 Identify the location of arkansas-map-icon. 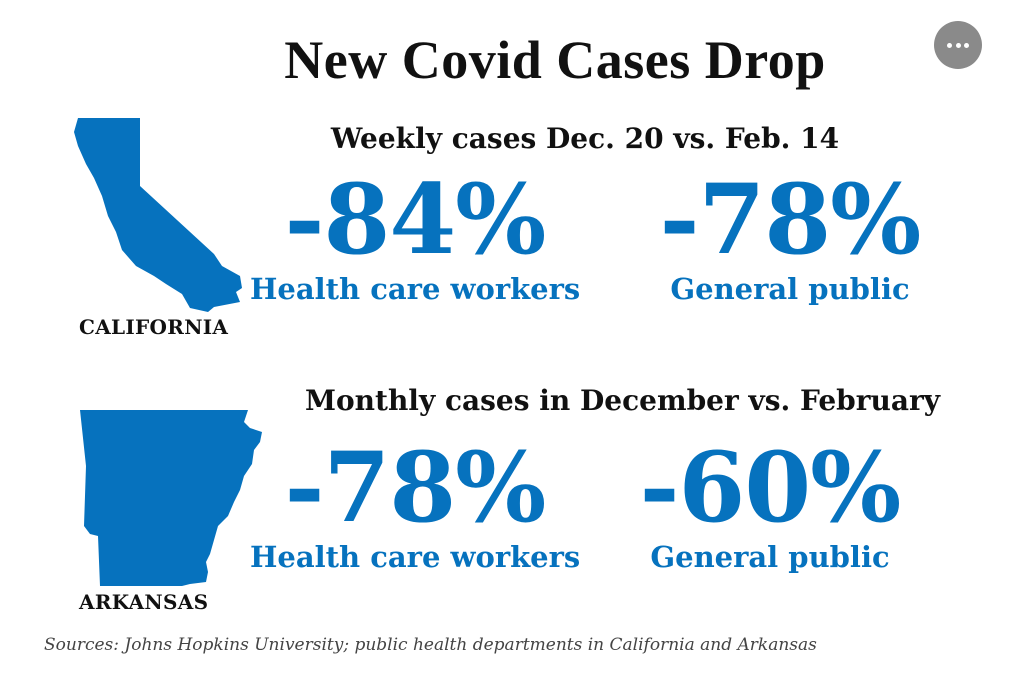
(171, 498).